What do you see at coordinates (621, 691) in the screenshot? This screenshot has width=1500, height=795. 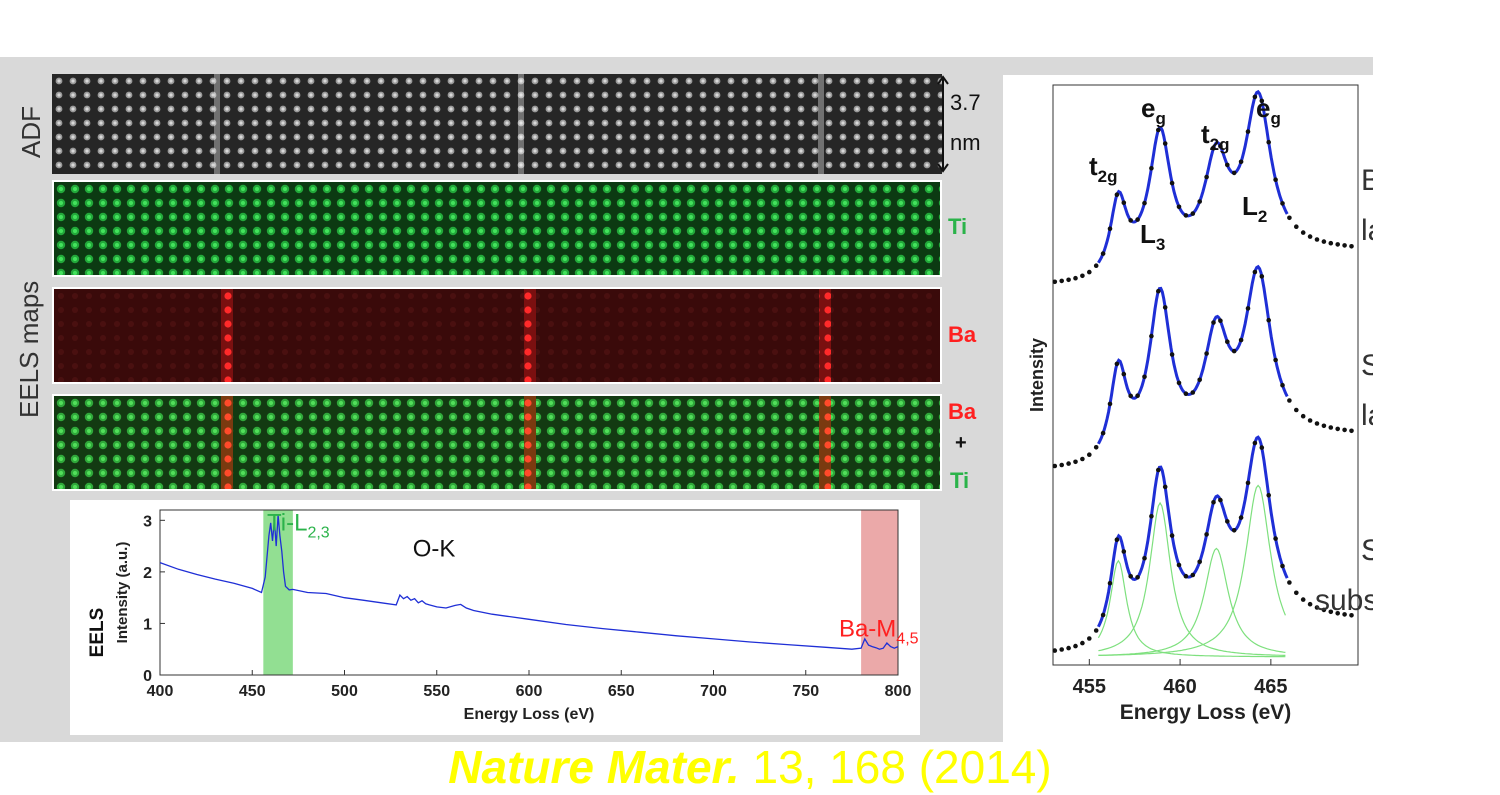 I see `x-tick-label: 650` at bounding box center [621, 691].